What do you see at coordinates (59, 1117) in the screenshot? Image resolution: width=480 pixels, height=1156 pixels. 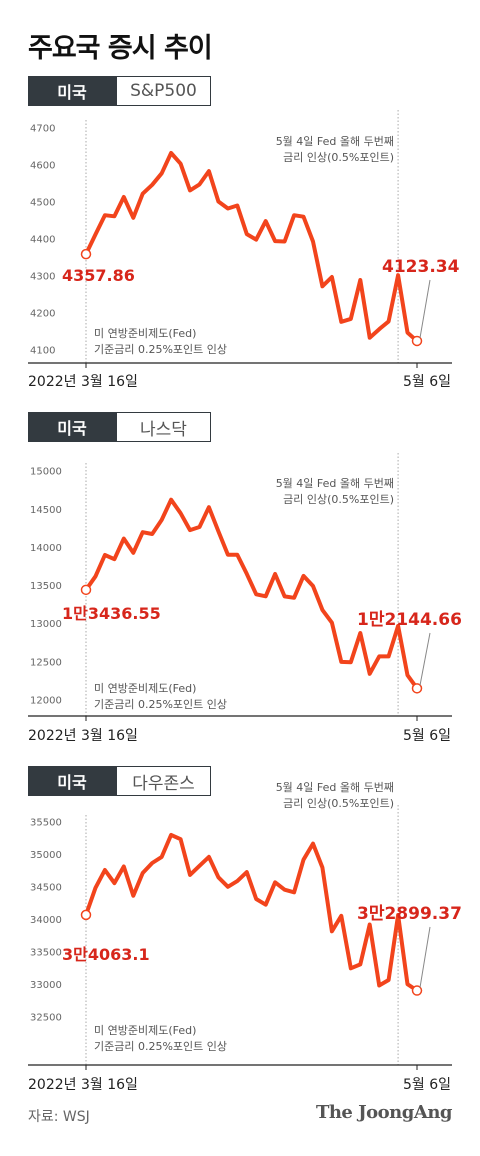 I see `source-note: 자료: WSJ` at bounding box center [59, 1117].